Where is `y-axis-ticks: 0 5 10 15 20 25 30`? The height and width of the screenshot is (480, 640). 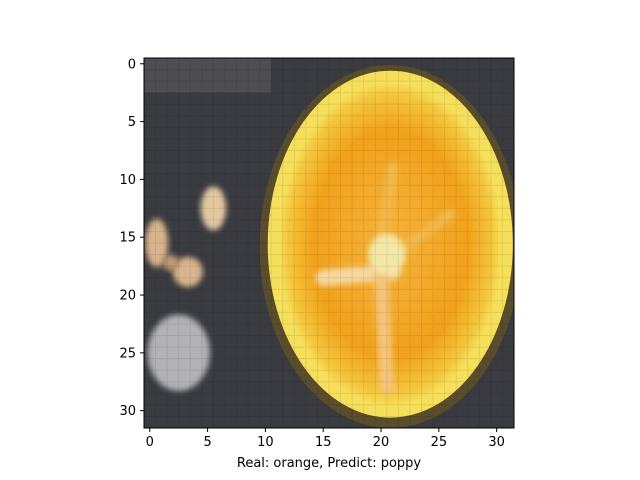 y-axis-ticks: 0 5 10 15 20 25 30 is located at coordinates (131, 238).